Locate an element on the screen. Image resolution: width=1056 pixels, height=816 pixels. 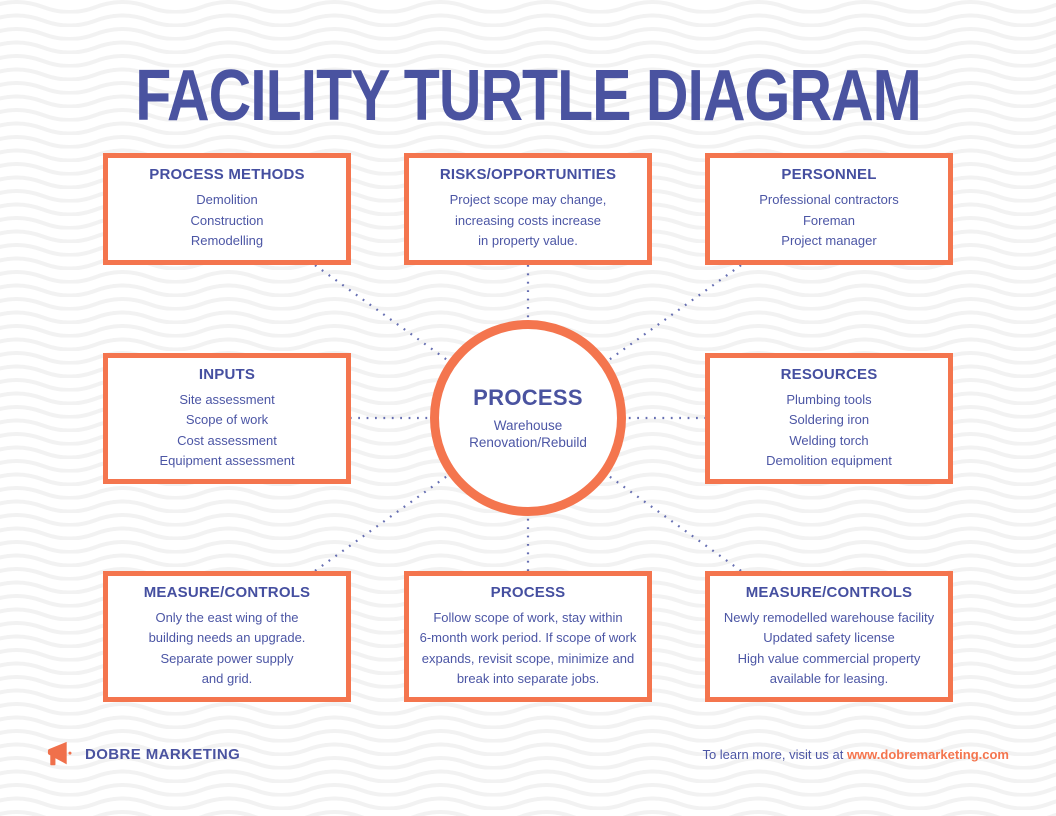
box-line: Only the east wing of the is located at coordinates (227, 617).